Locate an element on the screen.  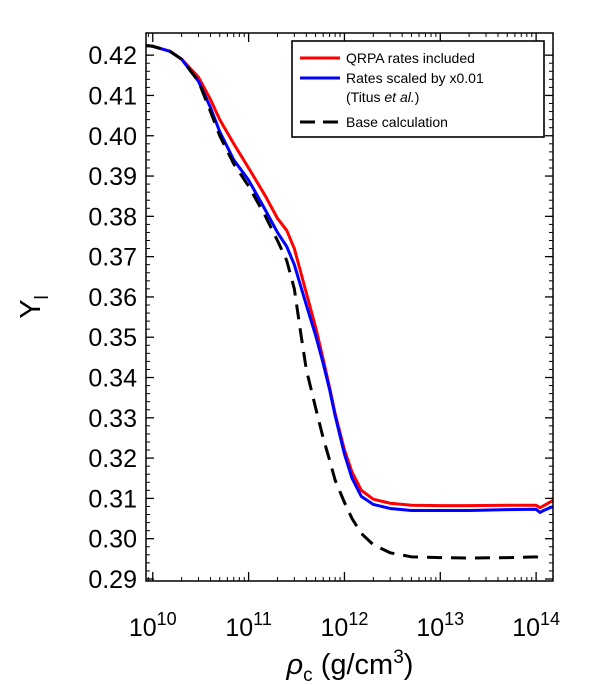
y-tick-label: 0.42 is located at coordinates (112, 56).